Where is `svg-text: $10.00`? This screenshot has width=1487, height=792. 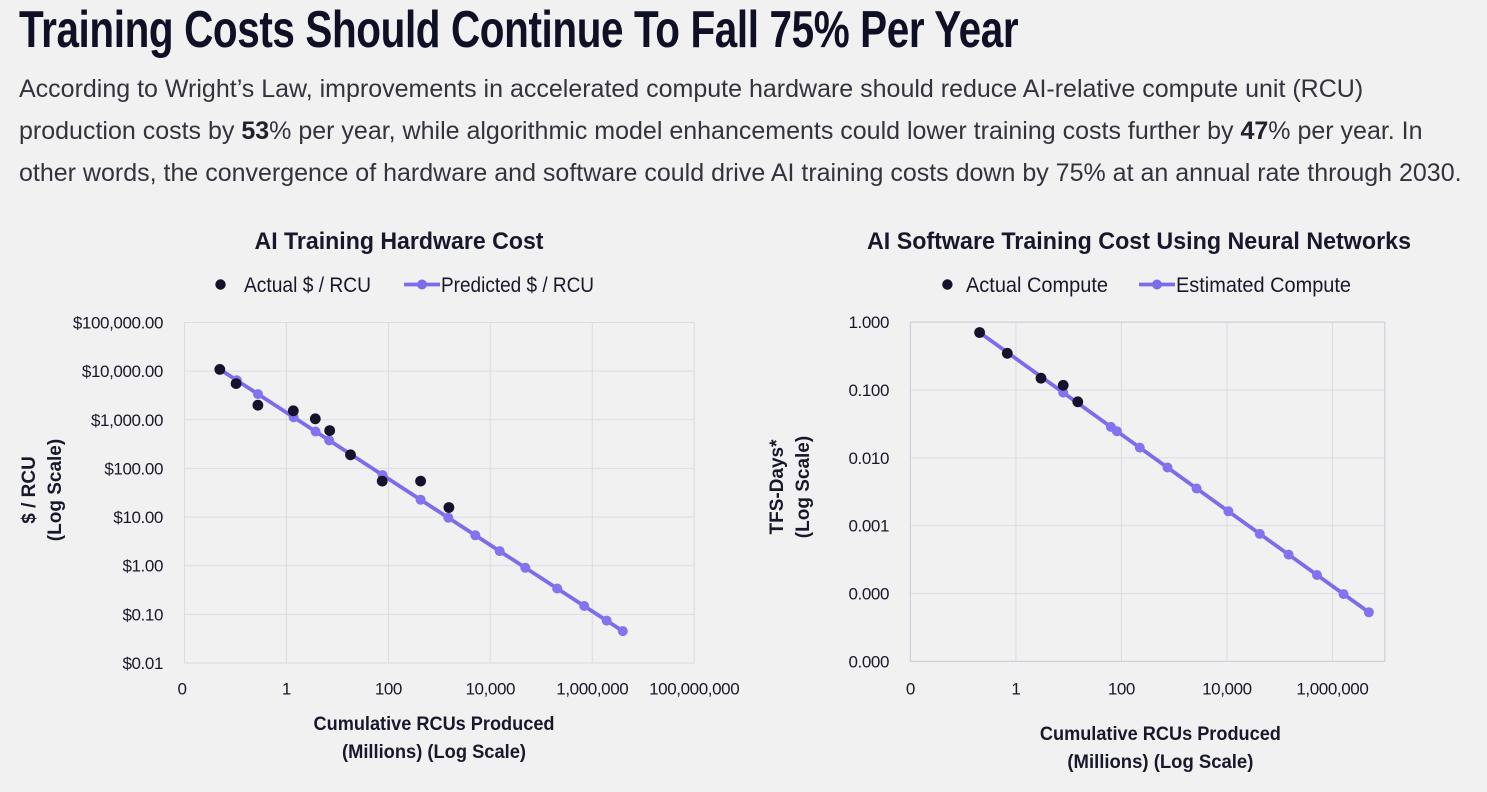
svg-text: $10.00 is located at coordinates (138, 517).